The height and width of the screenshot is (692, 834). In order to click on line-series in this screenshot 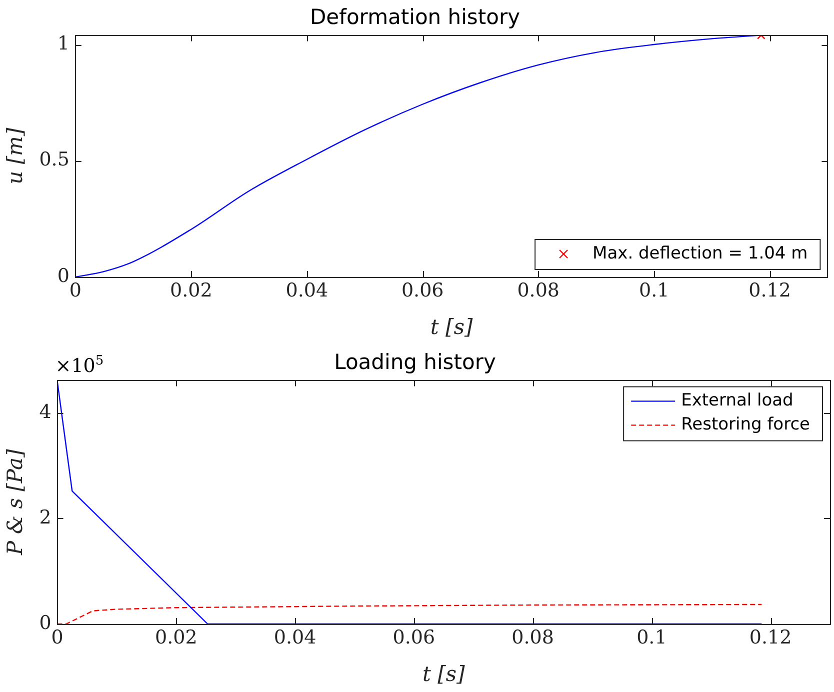, I will do `click(409, 614)`.